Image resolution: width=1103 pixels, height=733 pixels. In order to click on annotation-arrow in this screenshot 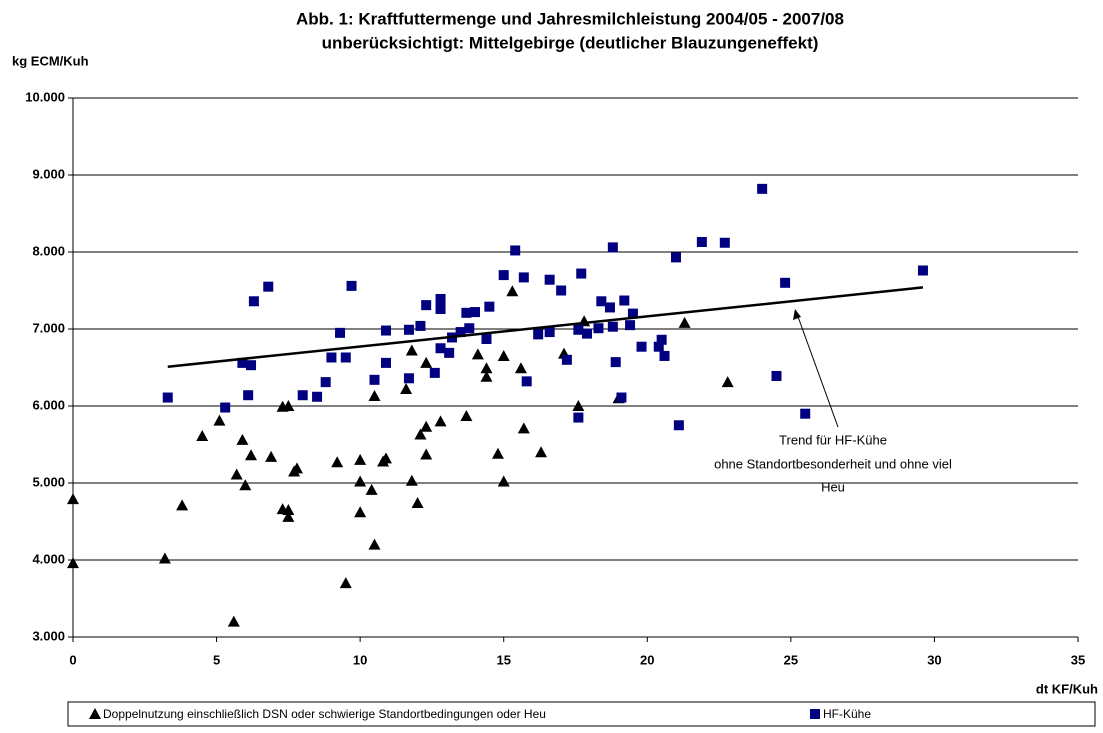, I will do `click(817, 370)`.